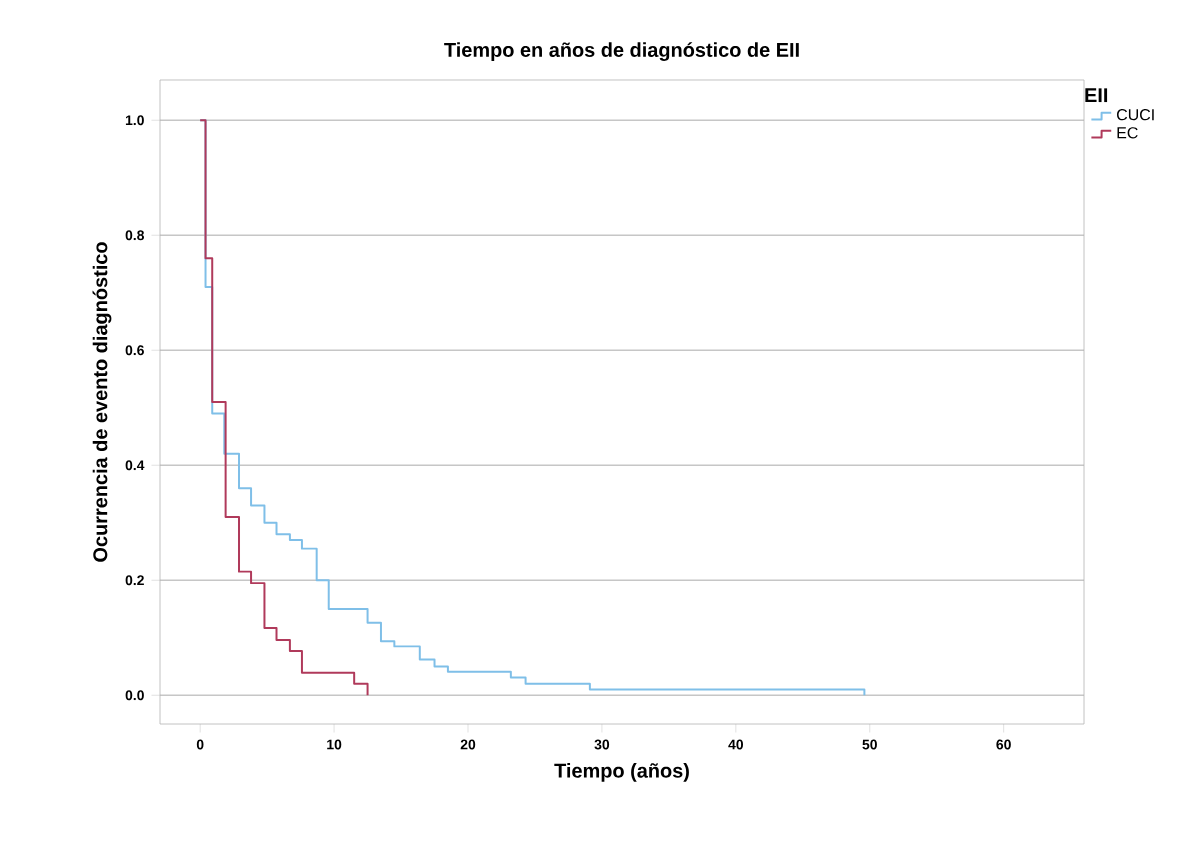  I want to click on chart-title: Tiempo en años de diagnóstico de EII, so click(621, 51).